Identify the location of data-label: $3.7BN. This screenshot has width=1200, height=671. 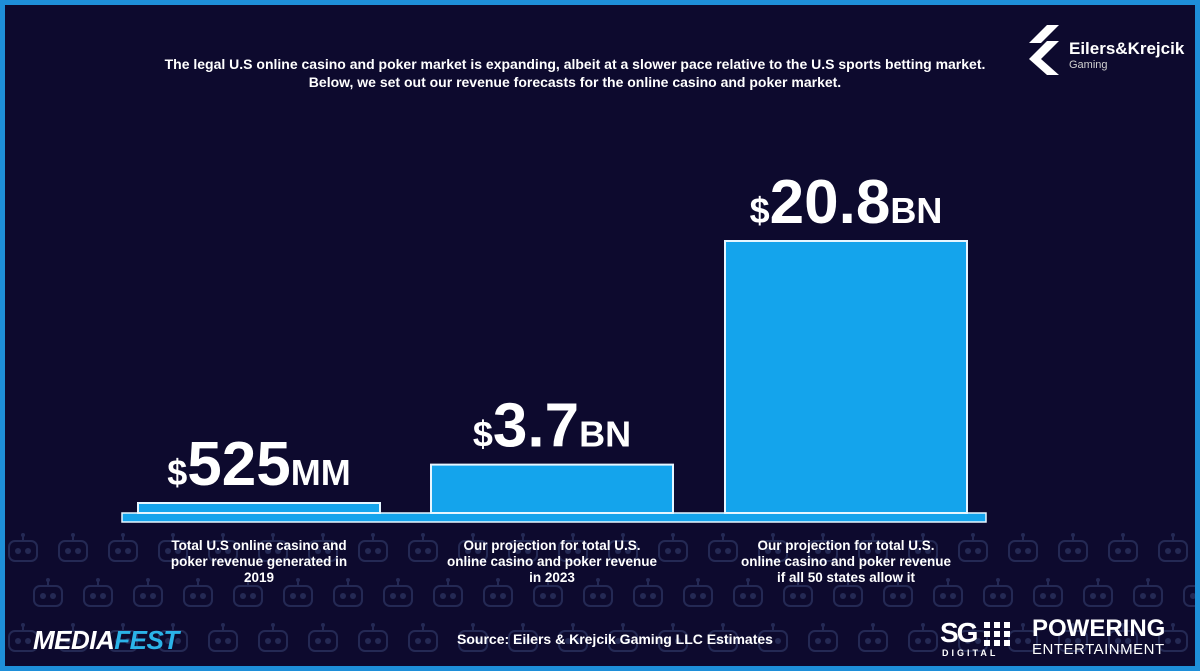
(552, 426).